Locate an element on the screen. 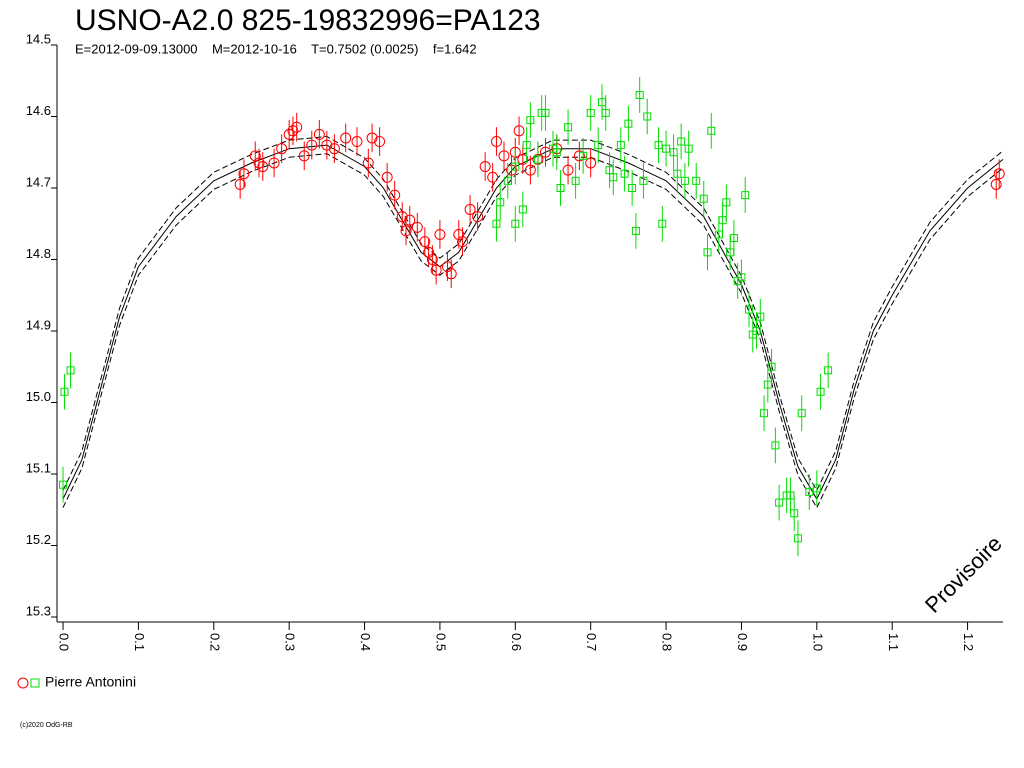 Image resolution: width=1024 pixels, height=768 pixels. legend-marker is located at coordinates (35, 683).